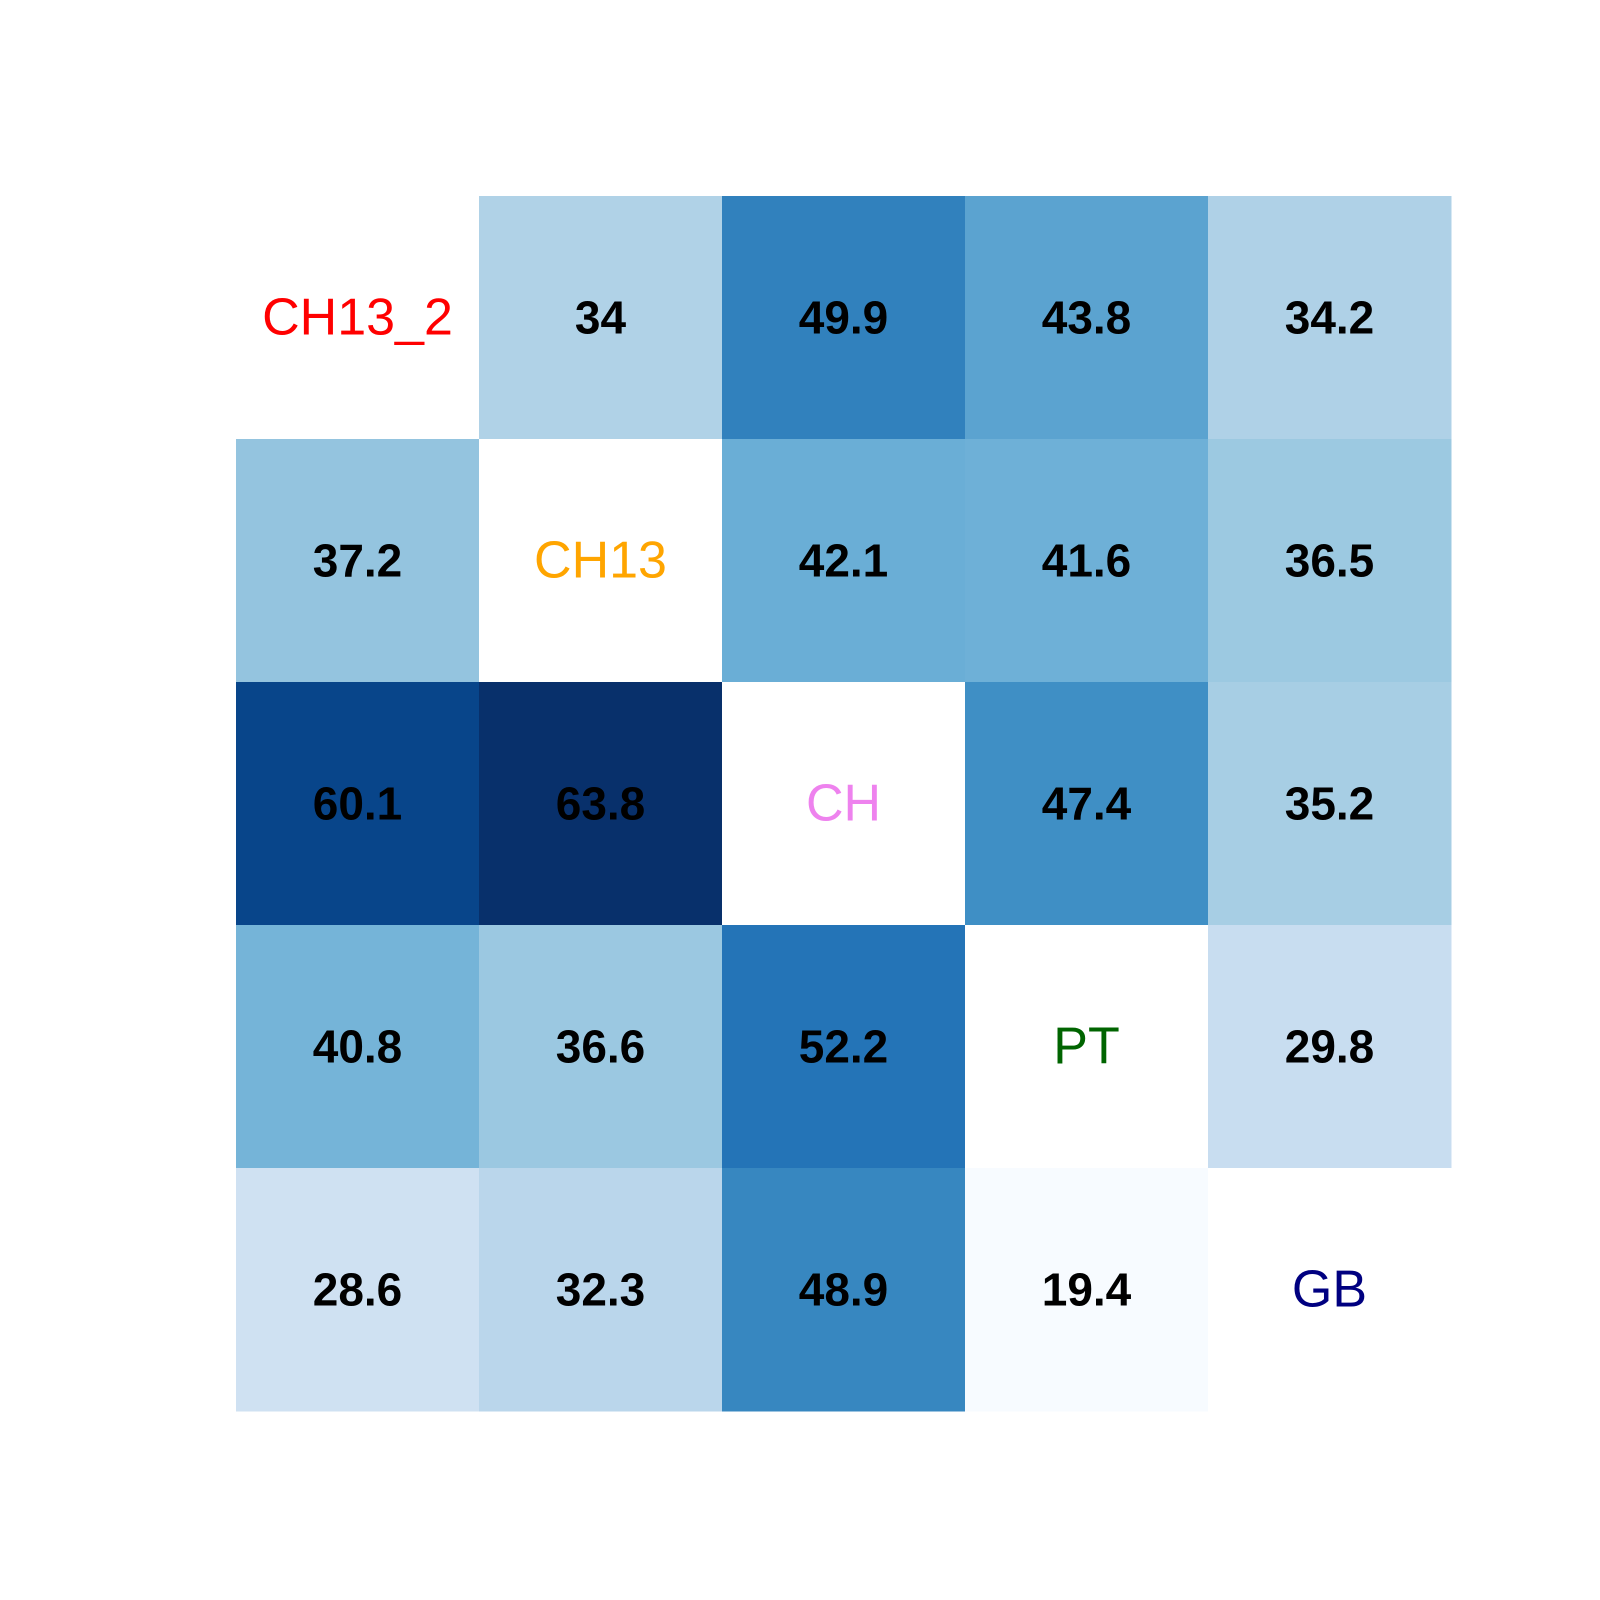 The width and height of the screenshot is (1600, 1600). I want to click on heatmap-cell-value: 29.8, so click(1330, 1047).